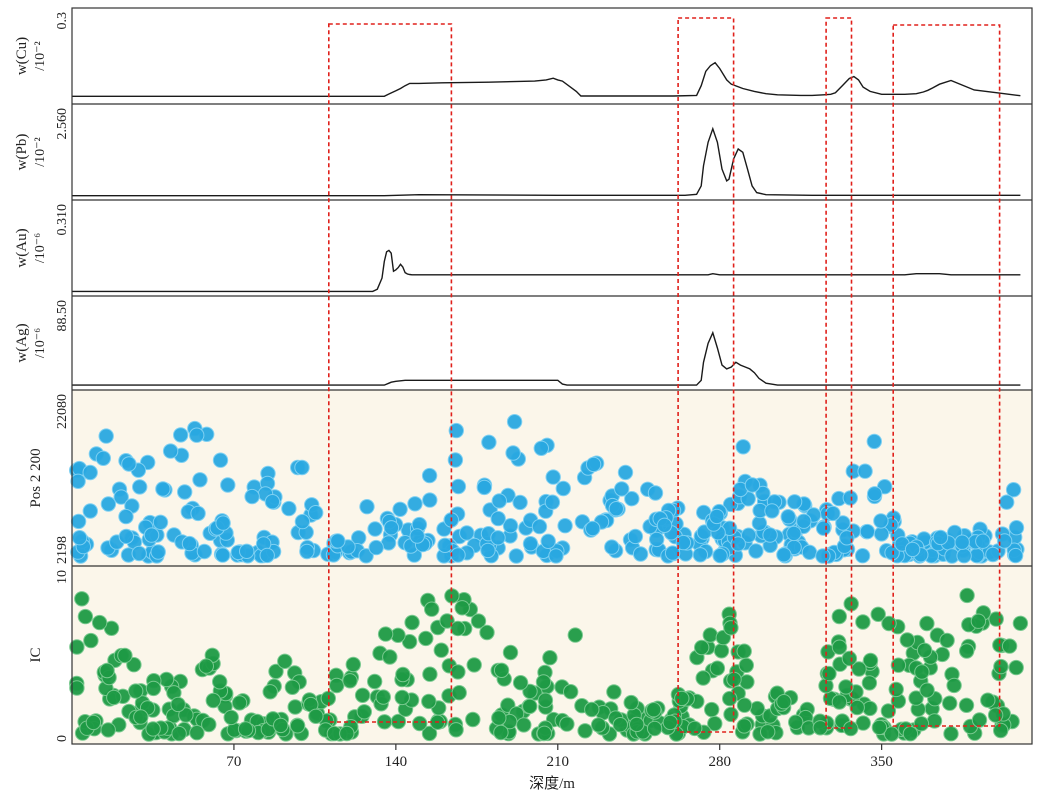  Describe the element at coordinates (40, 248) in the screenshot. I see `au-ylabel-unit: /10⁻⁶` at that location.